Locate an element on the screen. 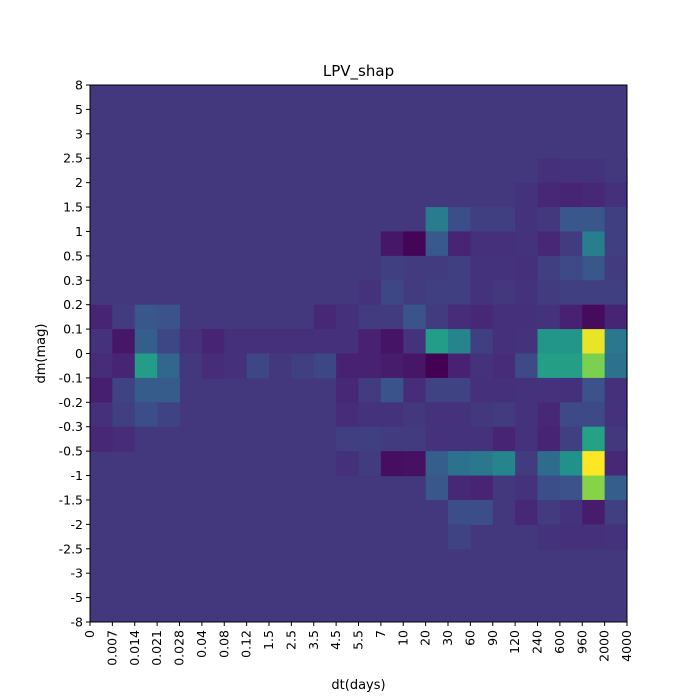  x-tick-label: 10 is located at coordinates (402, 638).